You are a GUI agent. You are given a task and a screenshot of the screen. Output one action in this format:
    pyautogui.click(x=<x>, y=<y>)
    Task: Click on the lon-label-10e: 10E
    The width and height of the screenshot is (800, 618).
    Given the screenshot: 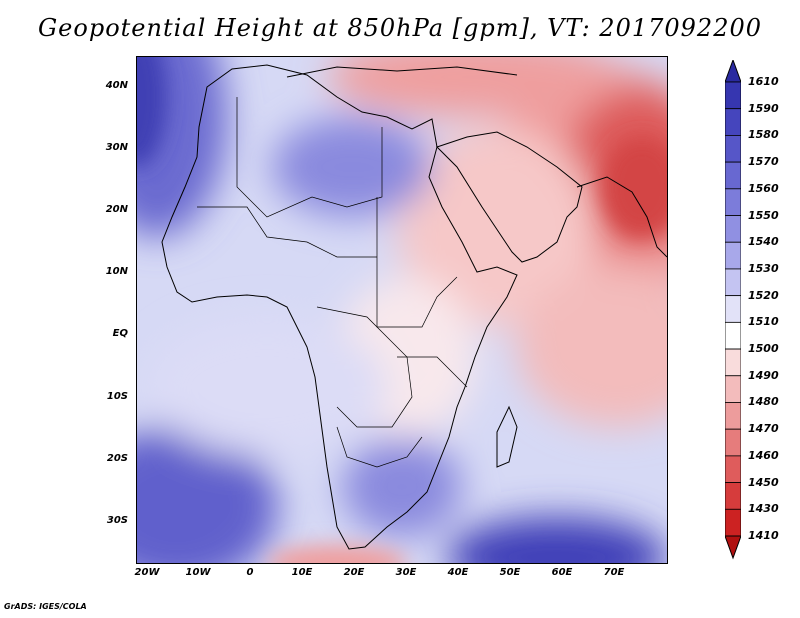 What is the action you would take?
    pyautogui.click(x=302, y=572)
    